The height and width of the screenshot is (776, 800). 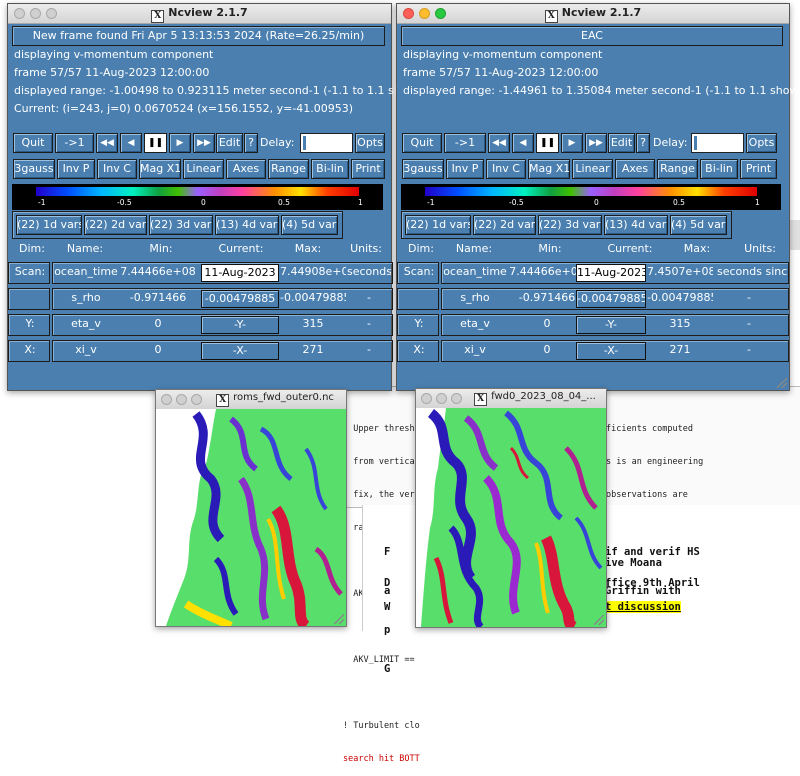 What do you see at coordinates (419, 323) in the screenshot?
I see `dim-label: Y:` at bounding box center [419, 323].